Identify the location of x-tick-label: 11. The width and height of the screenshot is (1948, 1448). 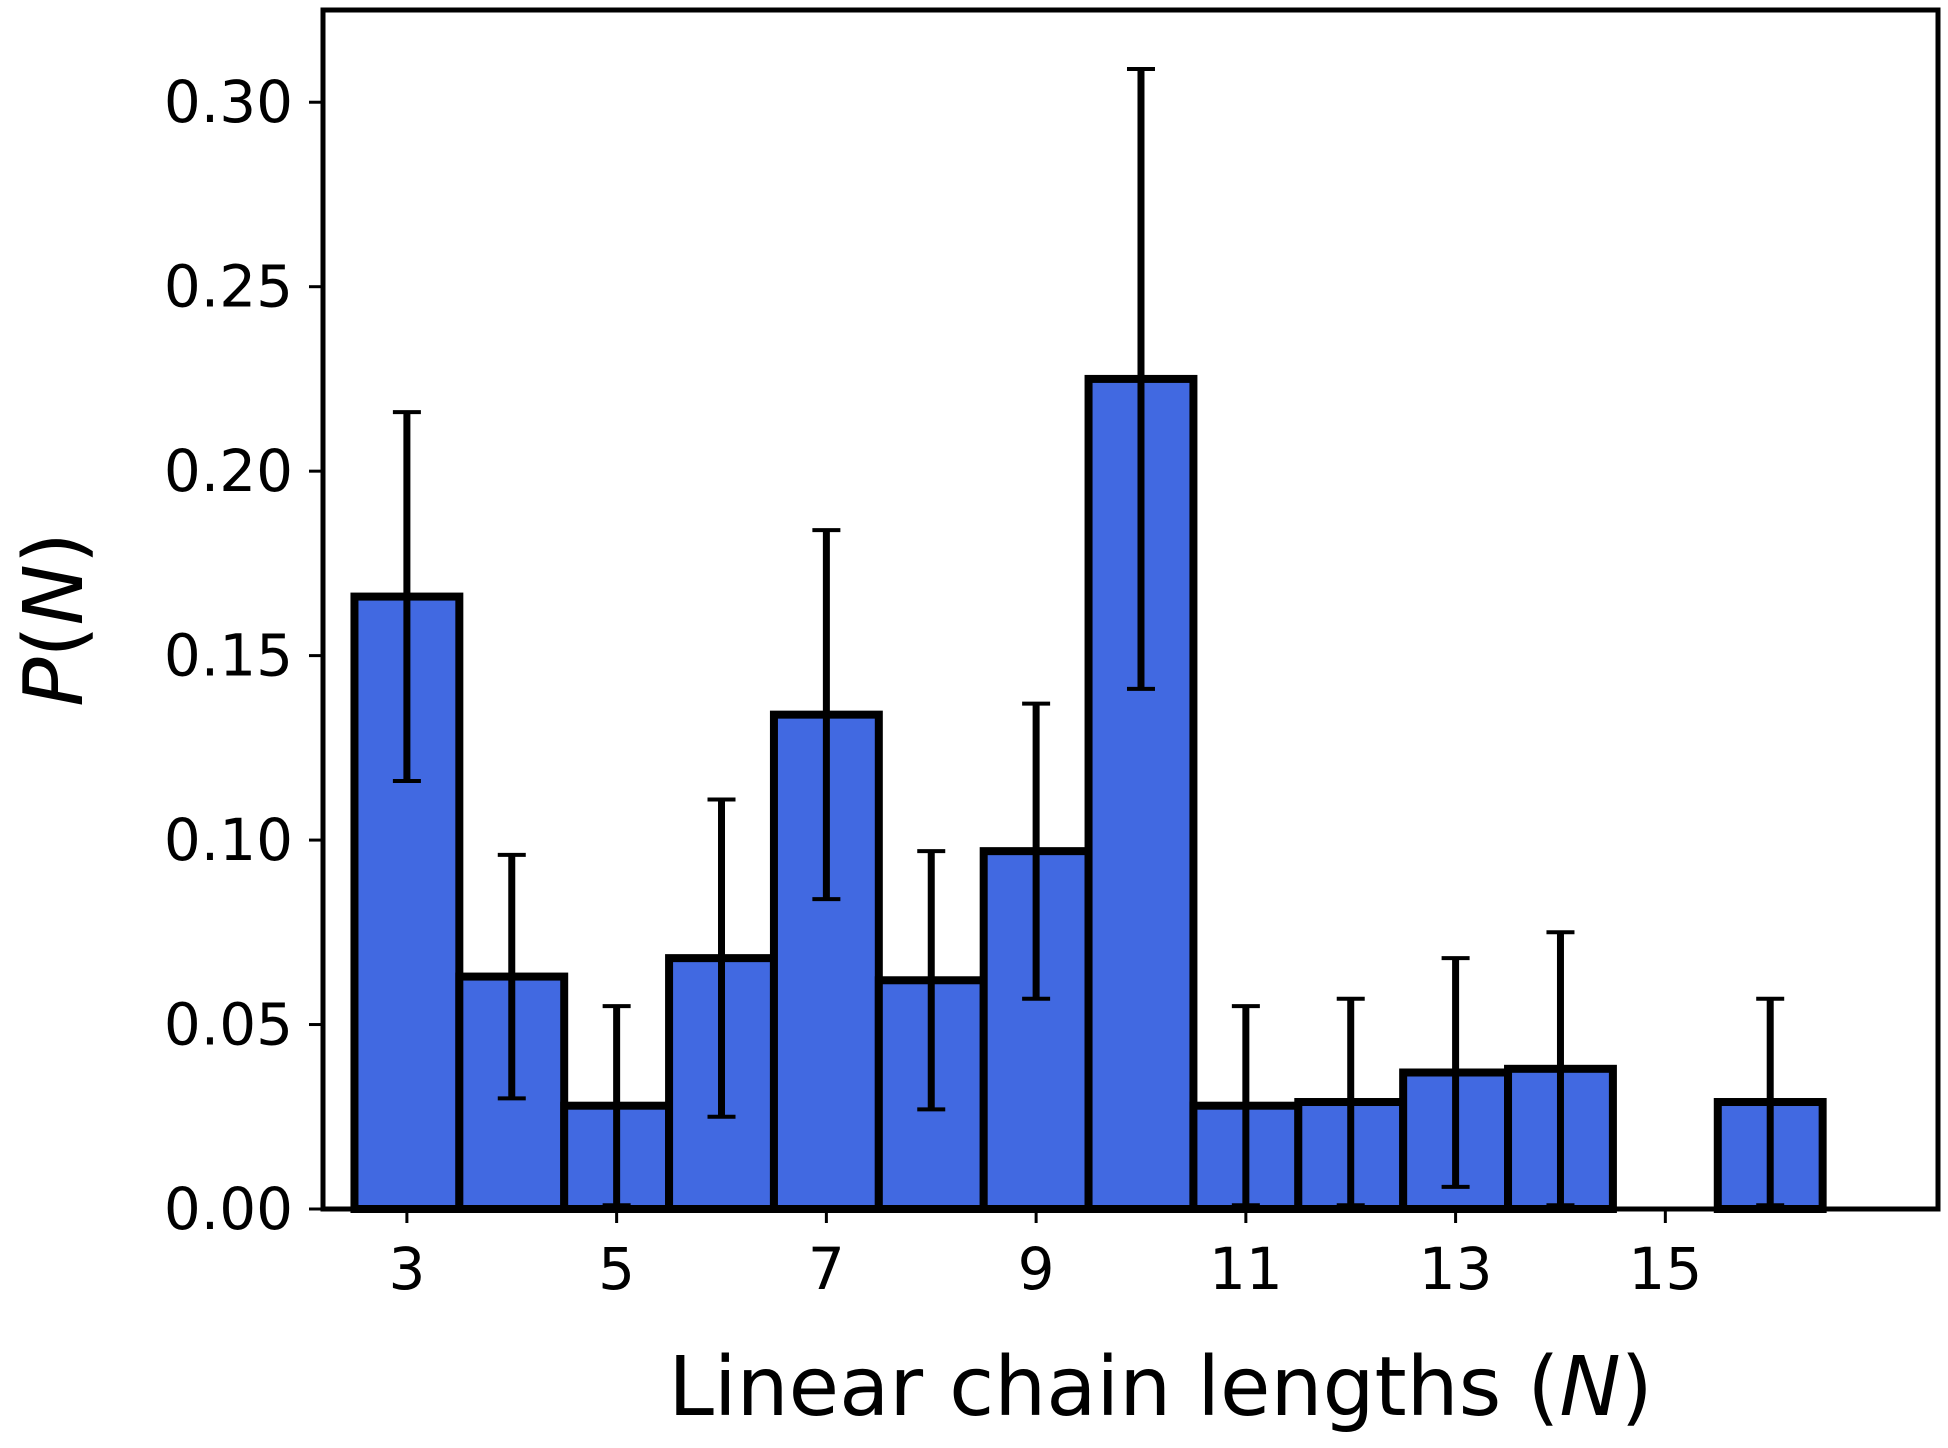
(1246, 1269).